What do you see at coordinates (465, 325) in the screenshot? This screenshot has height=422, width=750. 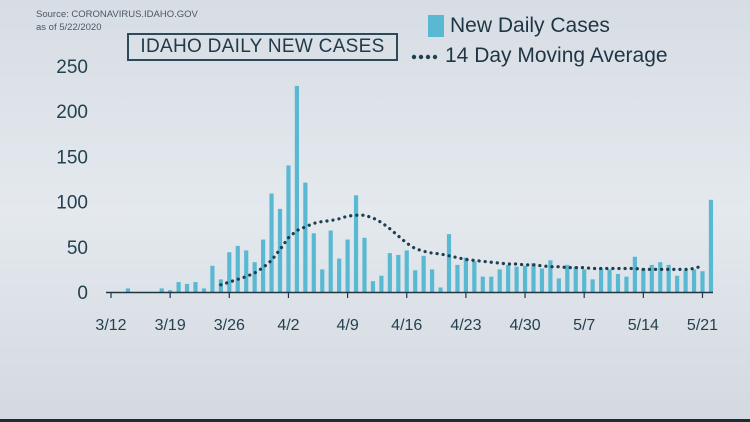 I see `x-tick-label: 4/23` at bounding box center [465, 325].